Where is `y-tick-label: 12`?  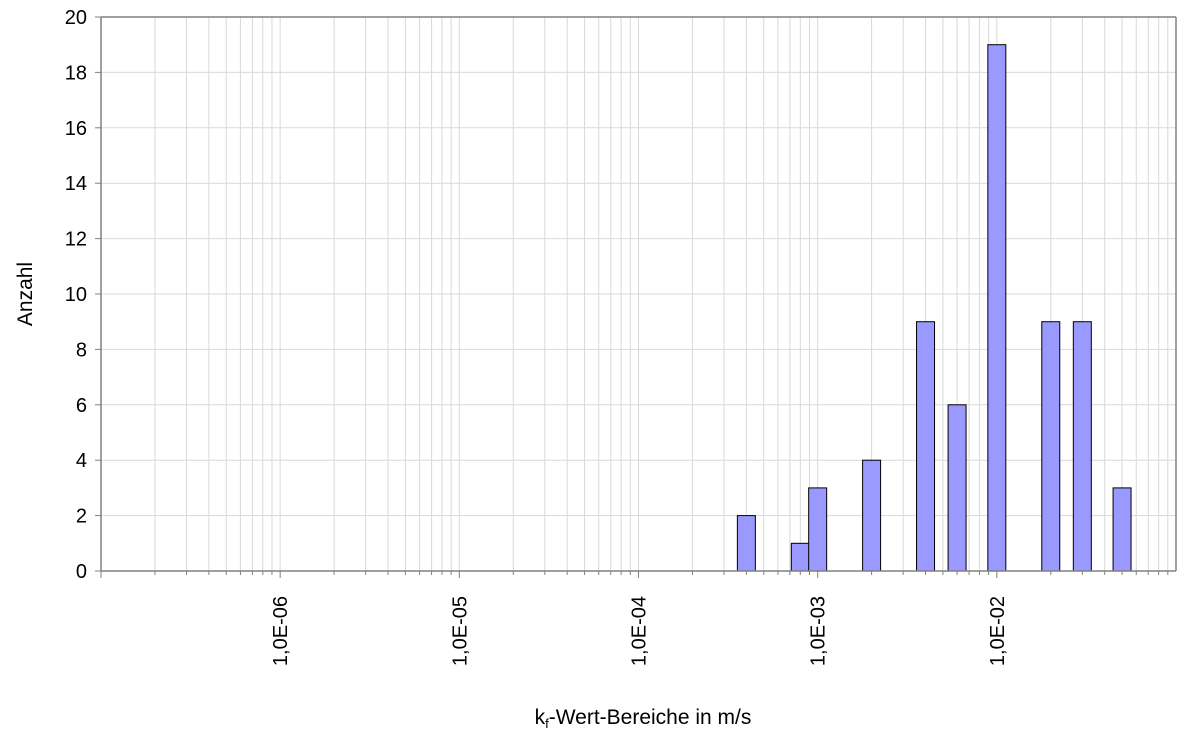 y-tick-label: 12 is located at coordinates (76, 240).